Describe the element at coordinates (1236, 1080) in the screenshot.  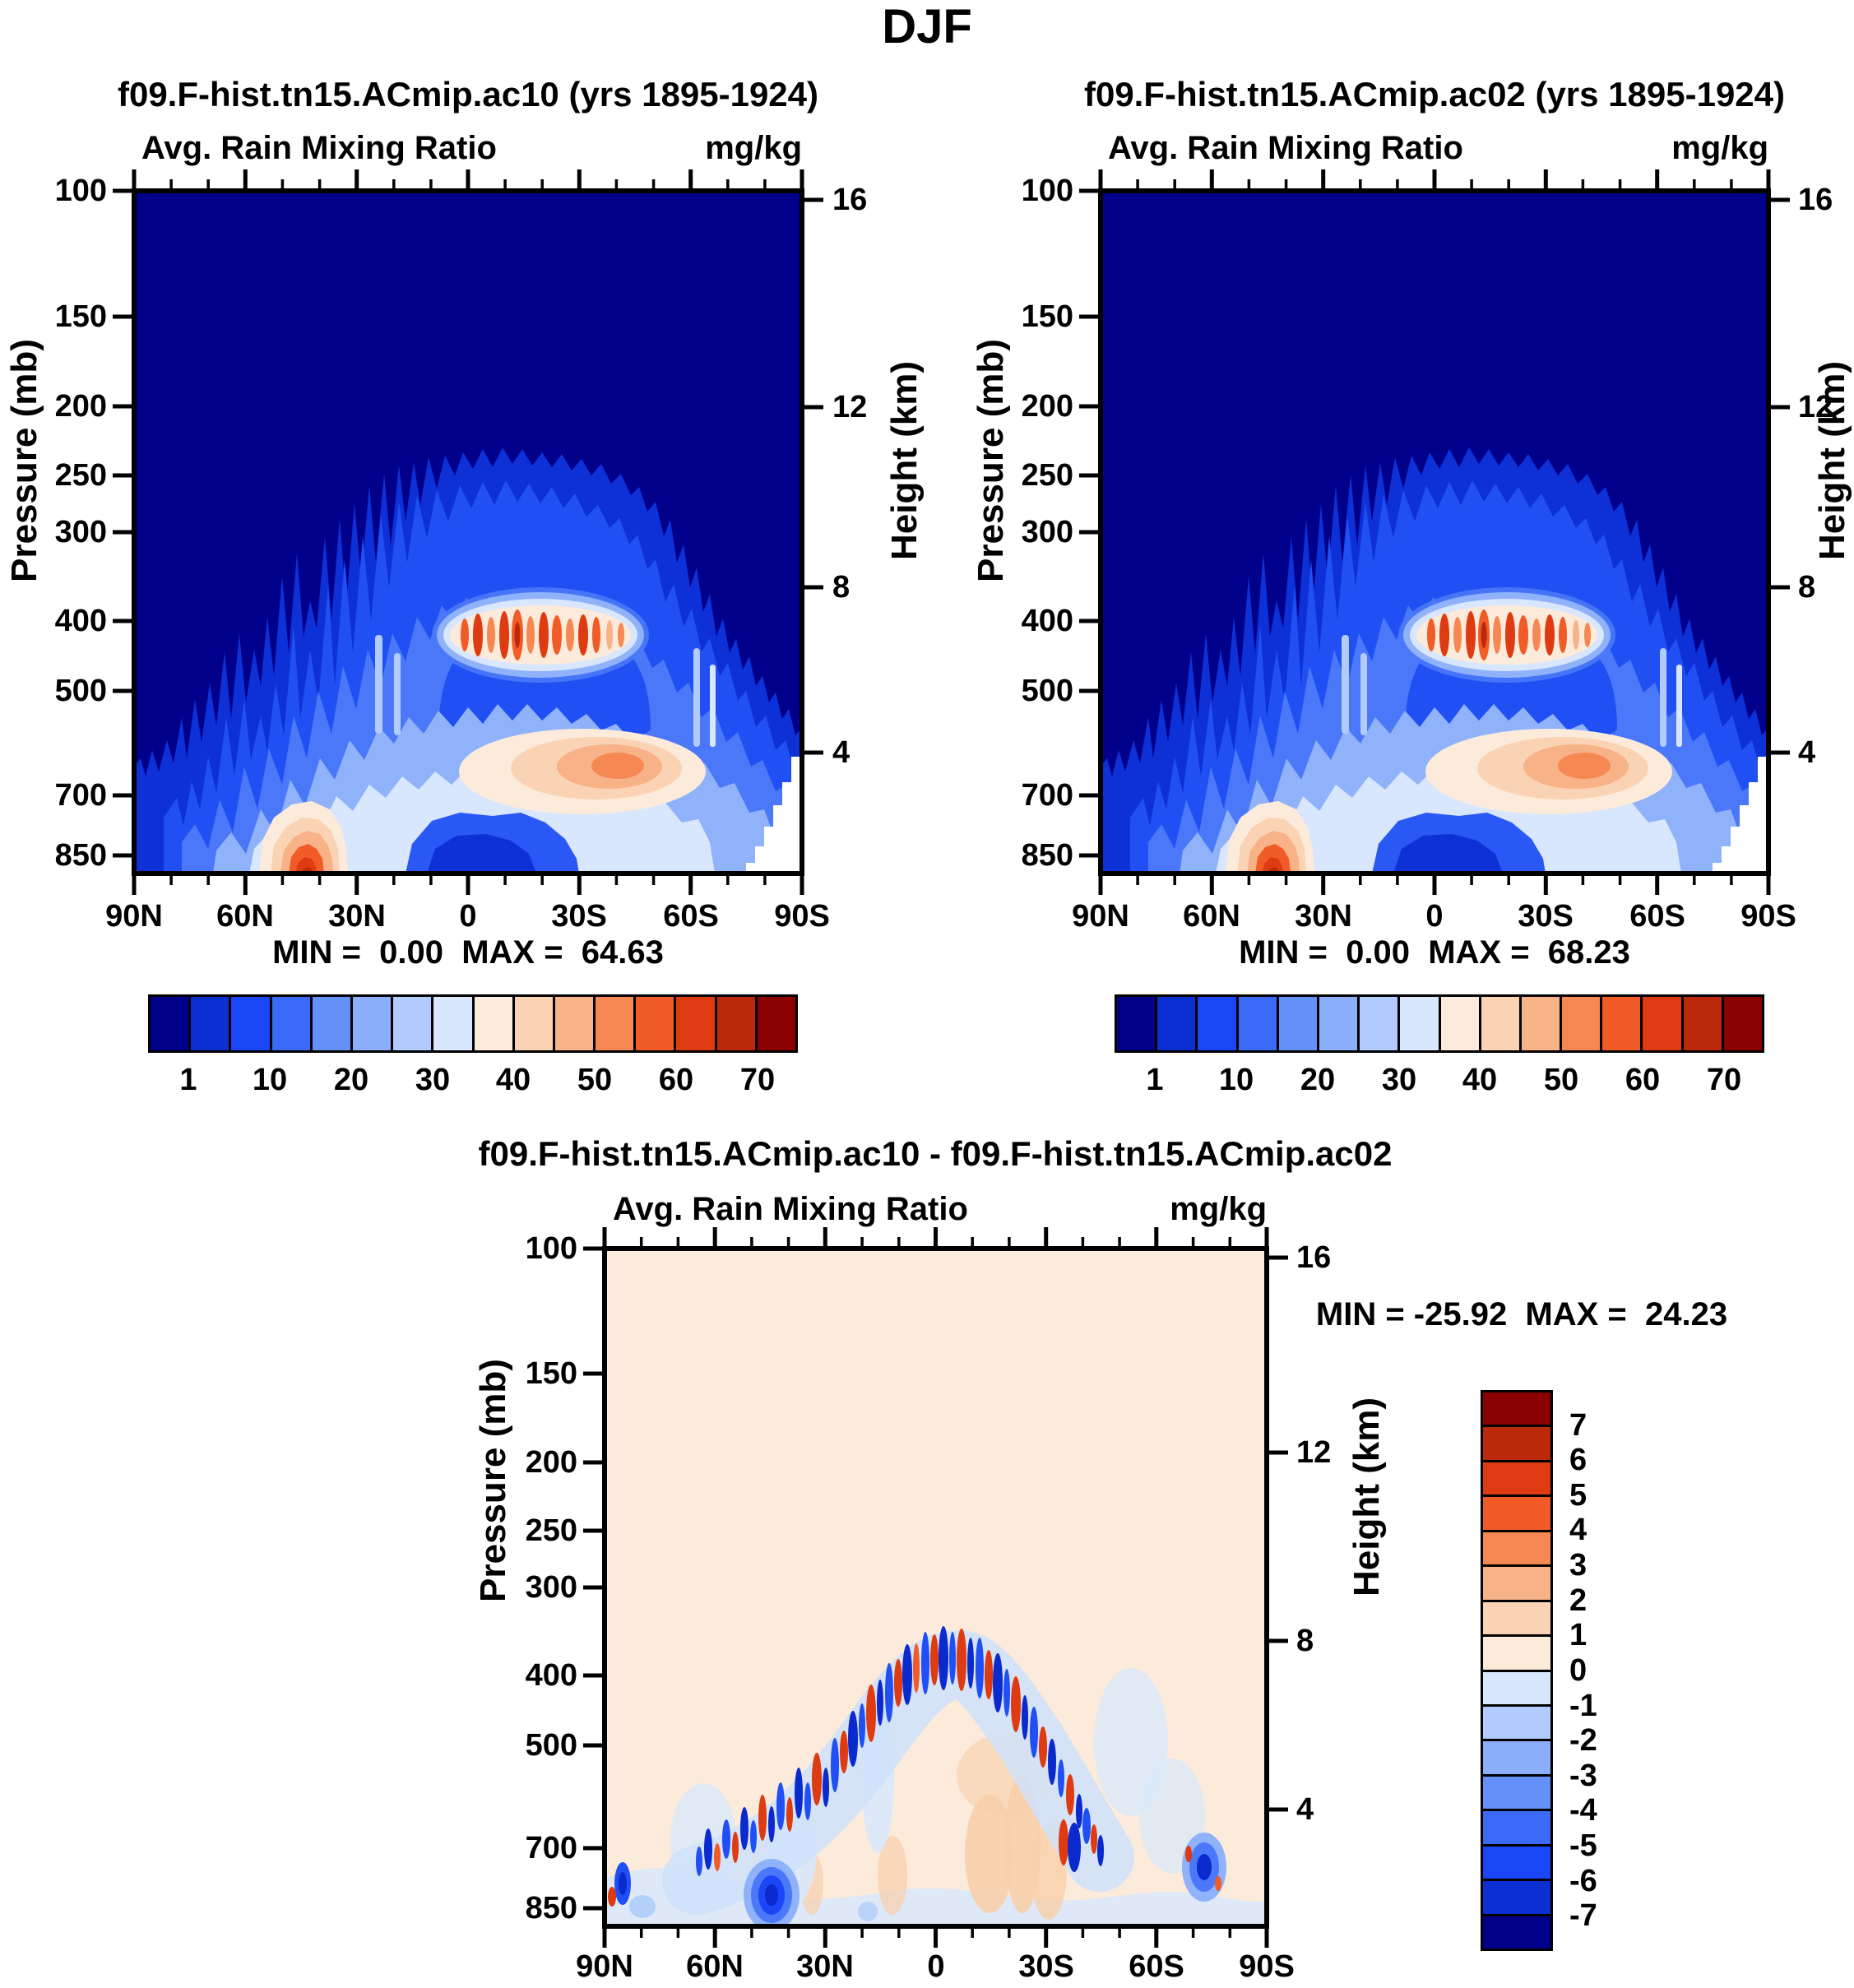
I see `colorbar-tick-label: 10` at that location.